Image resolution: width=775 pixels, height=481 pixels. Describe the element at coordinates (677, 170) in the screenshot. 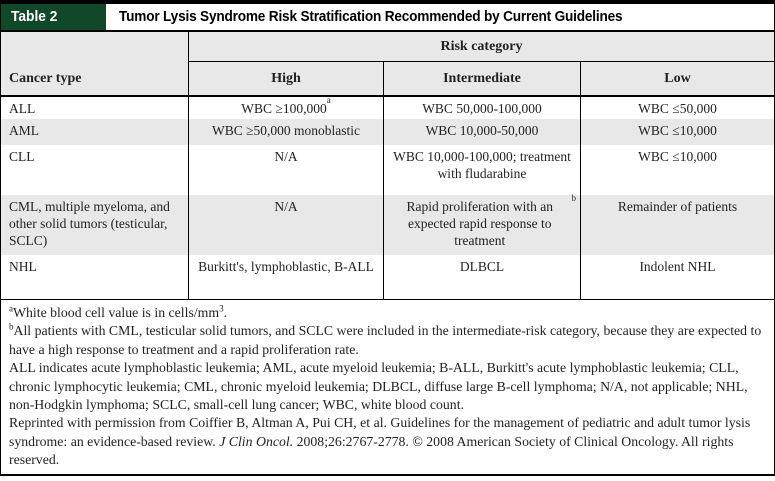

I see `cell-cll-low: WBC ≤10,000` at that location.